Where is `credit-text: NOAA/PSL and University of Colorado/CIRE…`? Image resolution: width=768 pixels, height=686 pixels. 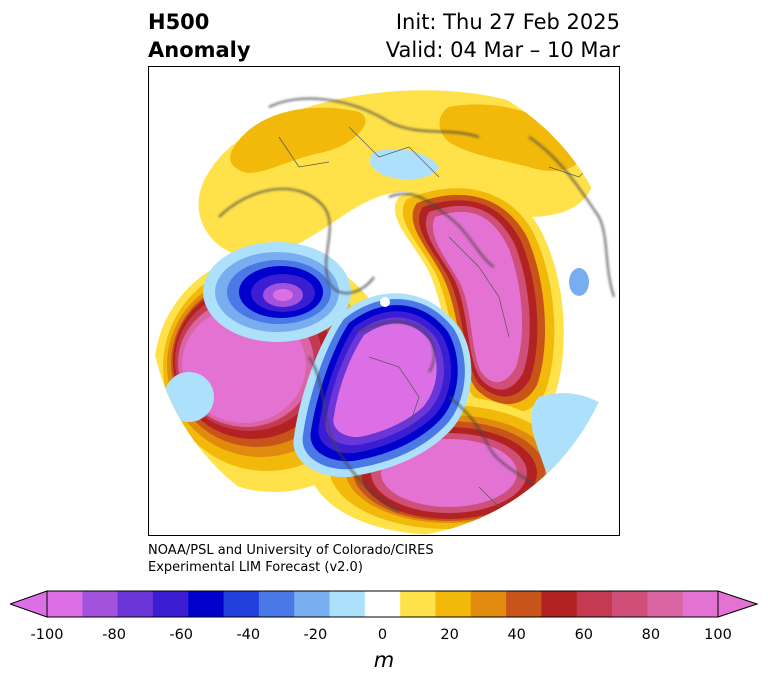
credit-text: NOAA/PSL and University of Colorado/CIRE… is located at coordinates (291, 559).